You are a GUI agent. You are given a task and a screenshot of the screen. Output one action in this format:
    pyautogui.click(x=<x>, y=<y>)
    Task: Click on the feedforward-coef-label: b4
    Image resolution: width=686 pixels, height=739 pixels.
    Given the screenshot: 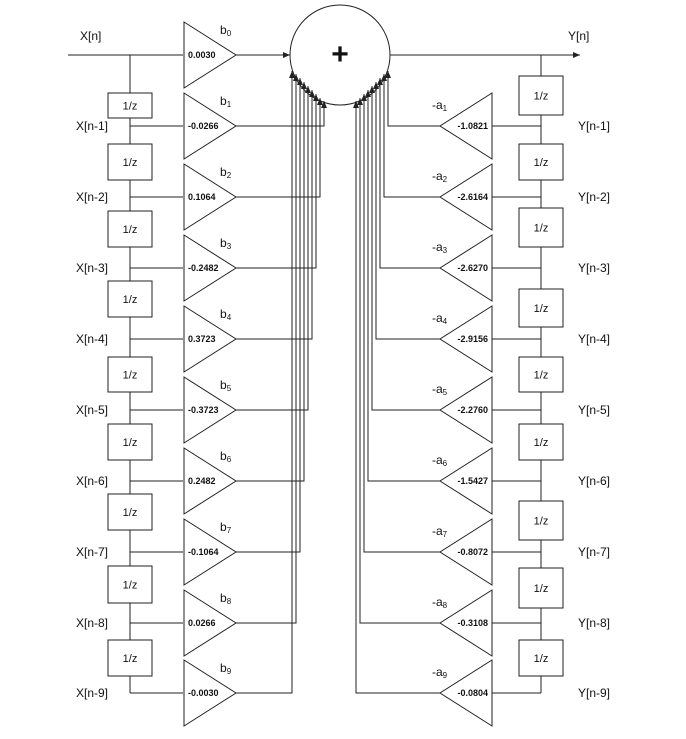 What is the action you would take?
    pyautogui.click(x=226, y=314)
    